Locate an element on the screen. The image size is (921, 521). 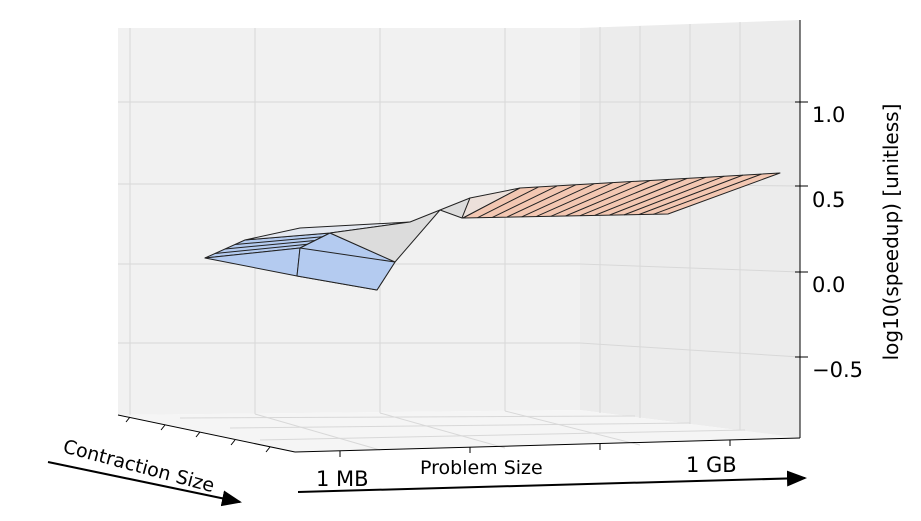
y-axis-arrow is located at coordinates (144, 484).